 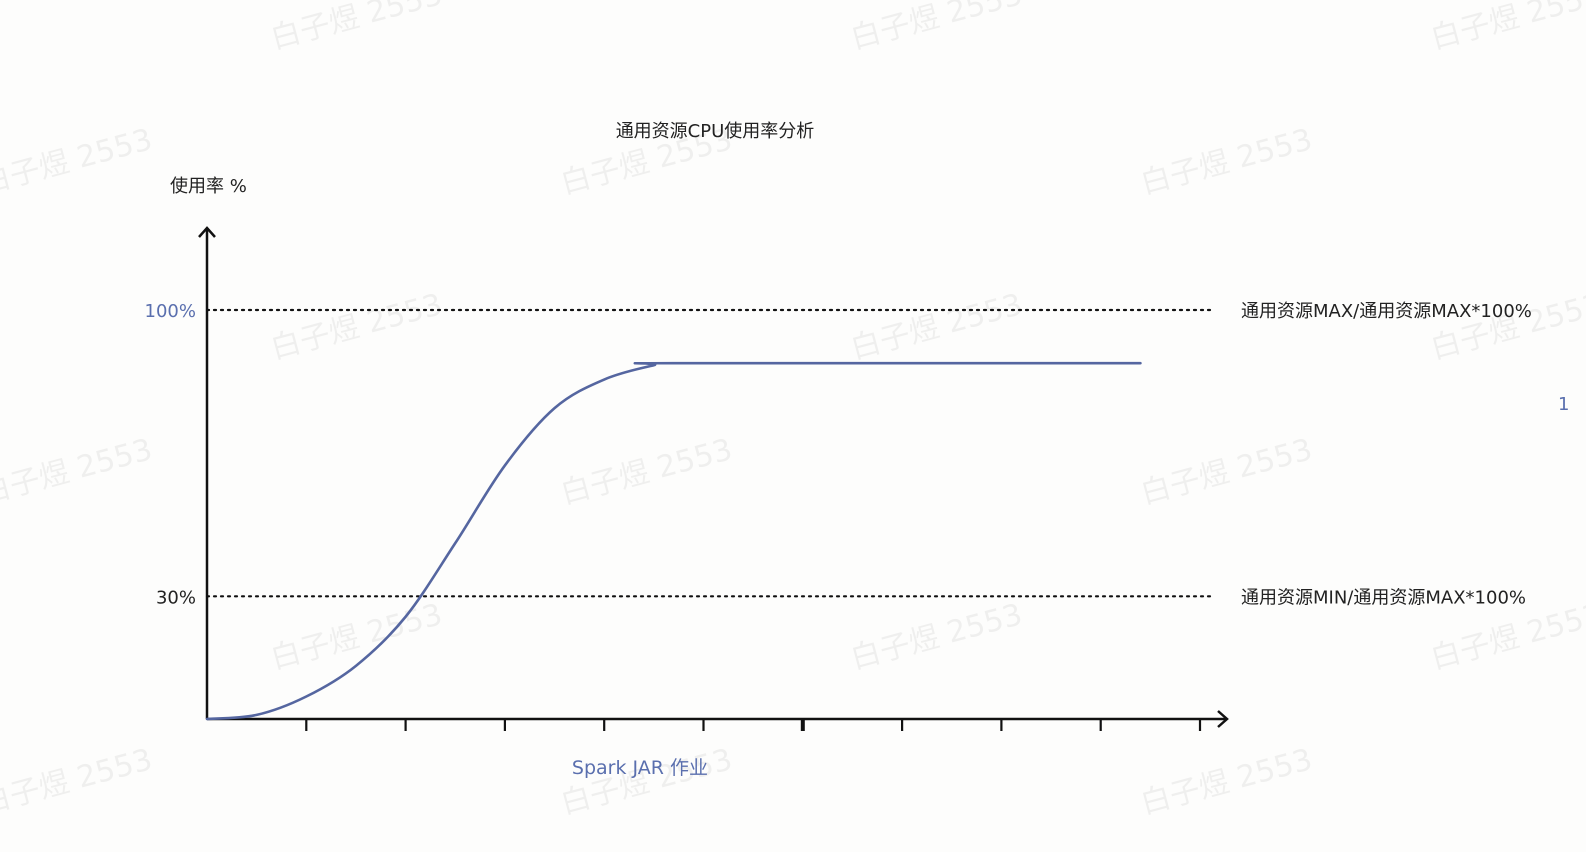 I want to click on x-axis-arrow, so click(x=1223, y=719).